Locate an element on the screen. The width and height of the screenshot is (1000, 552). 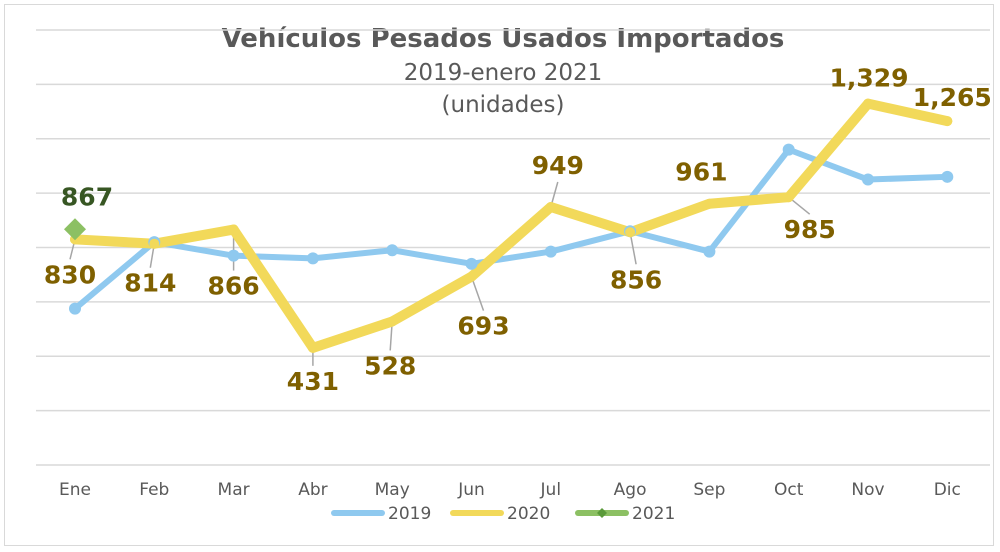
data-label-2020: 866 is located at coordinates (234, 286).